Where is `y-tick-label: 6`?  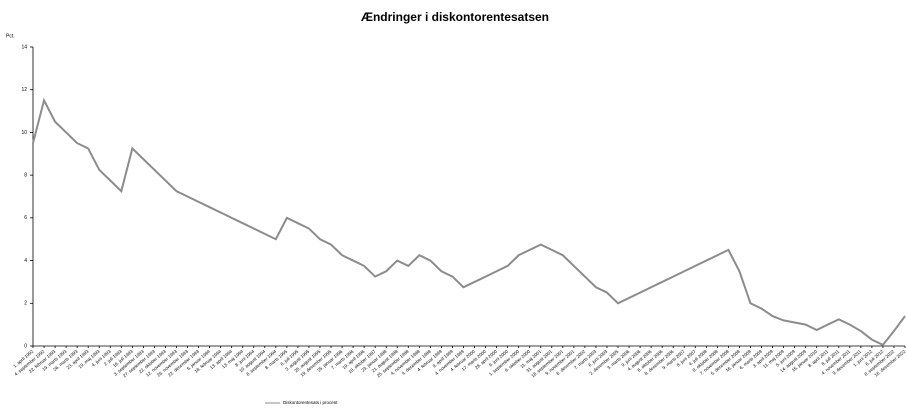 y-tick-label: 6 is located at coordinates (25, 218).